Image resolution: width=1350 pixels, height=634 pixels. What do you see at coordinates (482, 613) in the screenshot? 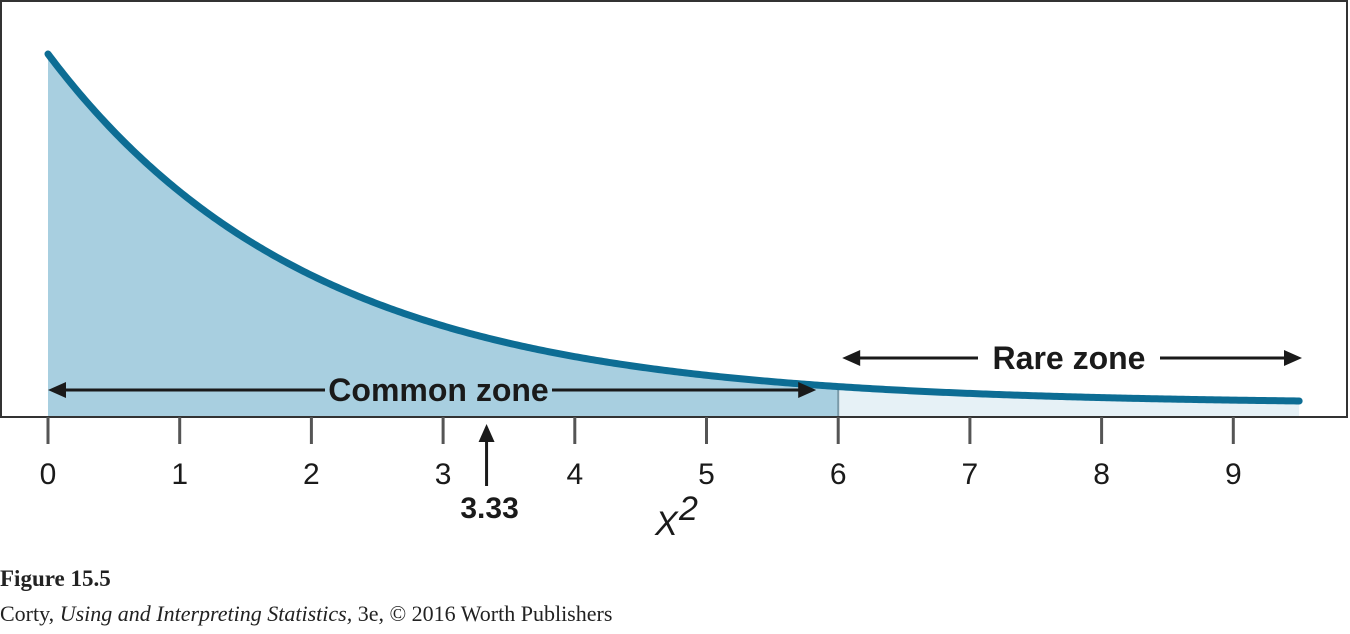
I see `credit-rest: 3e, © 2016 Worth Publishers` at bounding box center [482, 613].